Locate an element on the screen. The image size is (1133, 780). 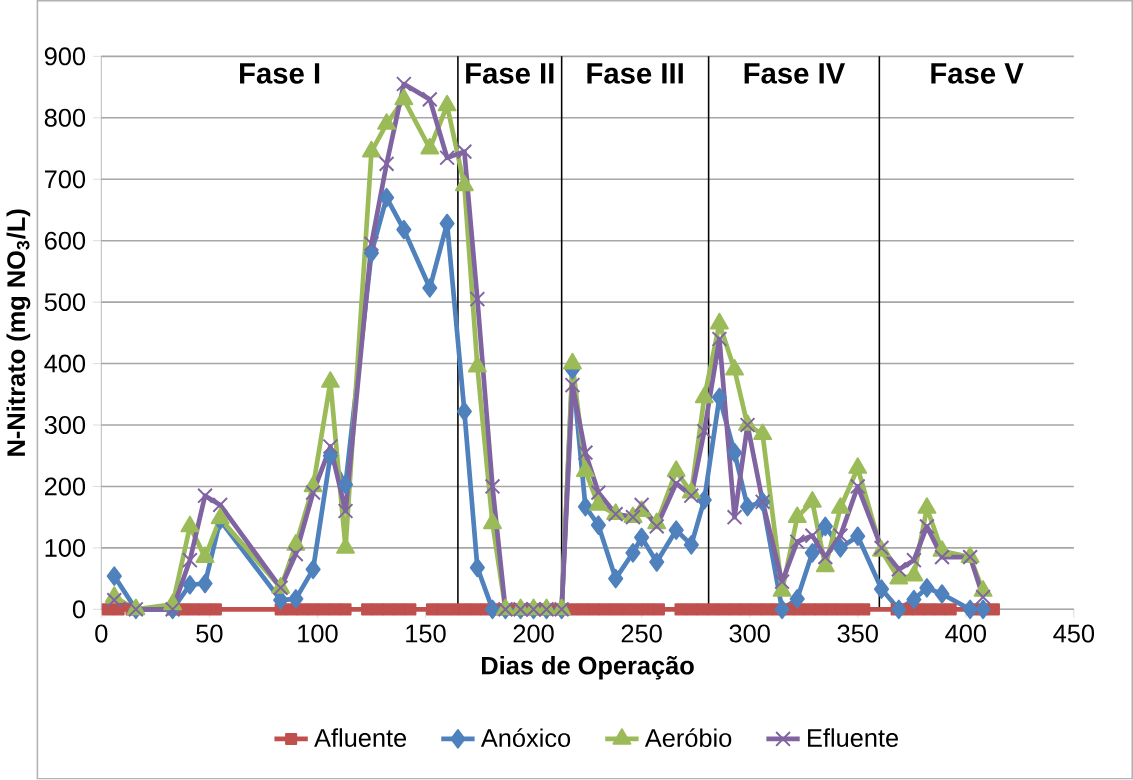
y-axis-title: N-Nitrato (mg NO$_{3}$/L) is located at coordinates (18, 332).